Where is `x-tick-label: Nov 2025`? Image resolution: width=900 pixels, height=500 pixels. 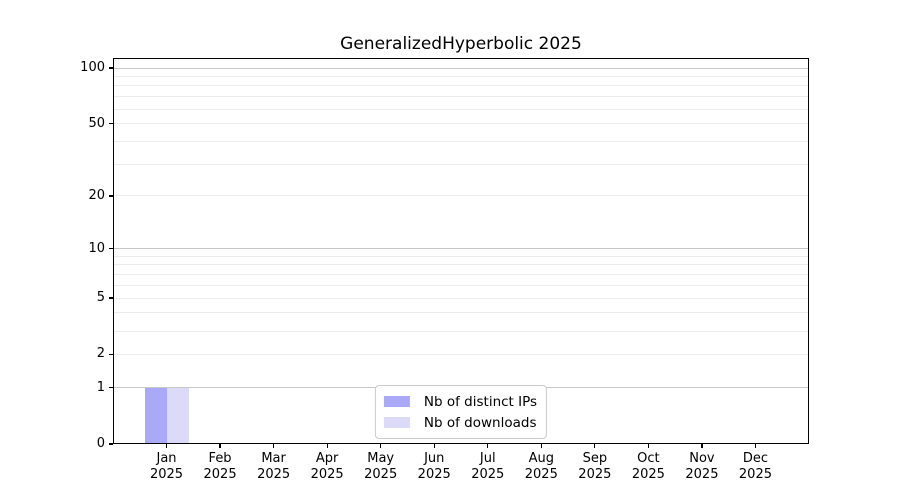
x-tick-label: Nov 2025 is located at coordinates (702, 466).